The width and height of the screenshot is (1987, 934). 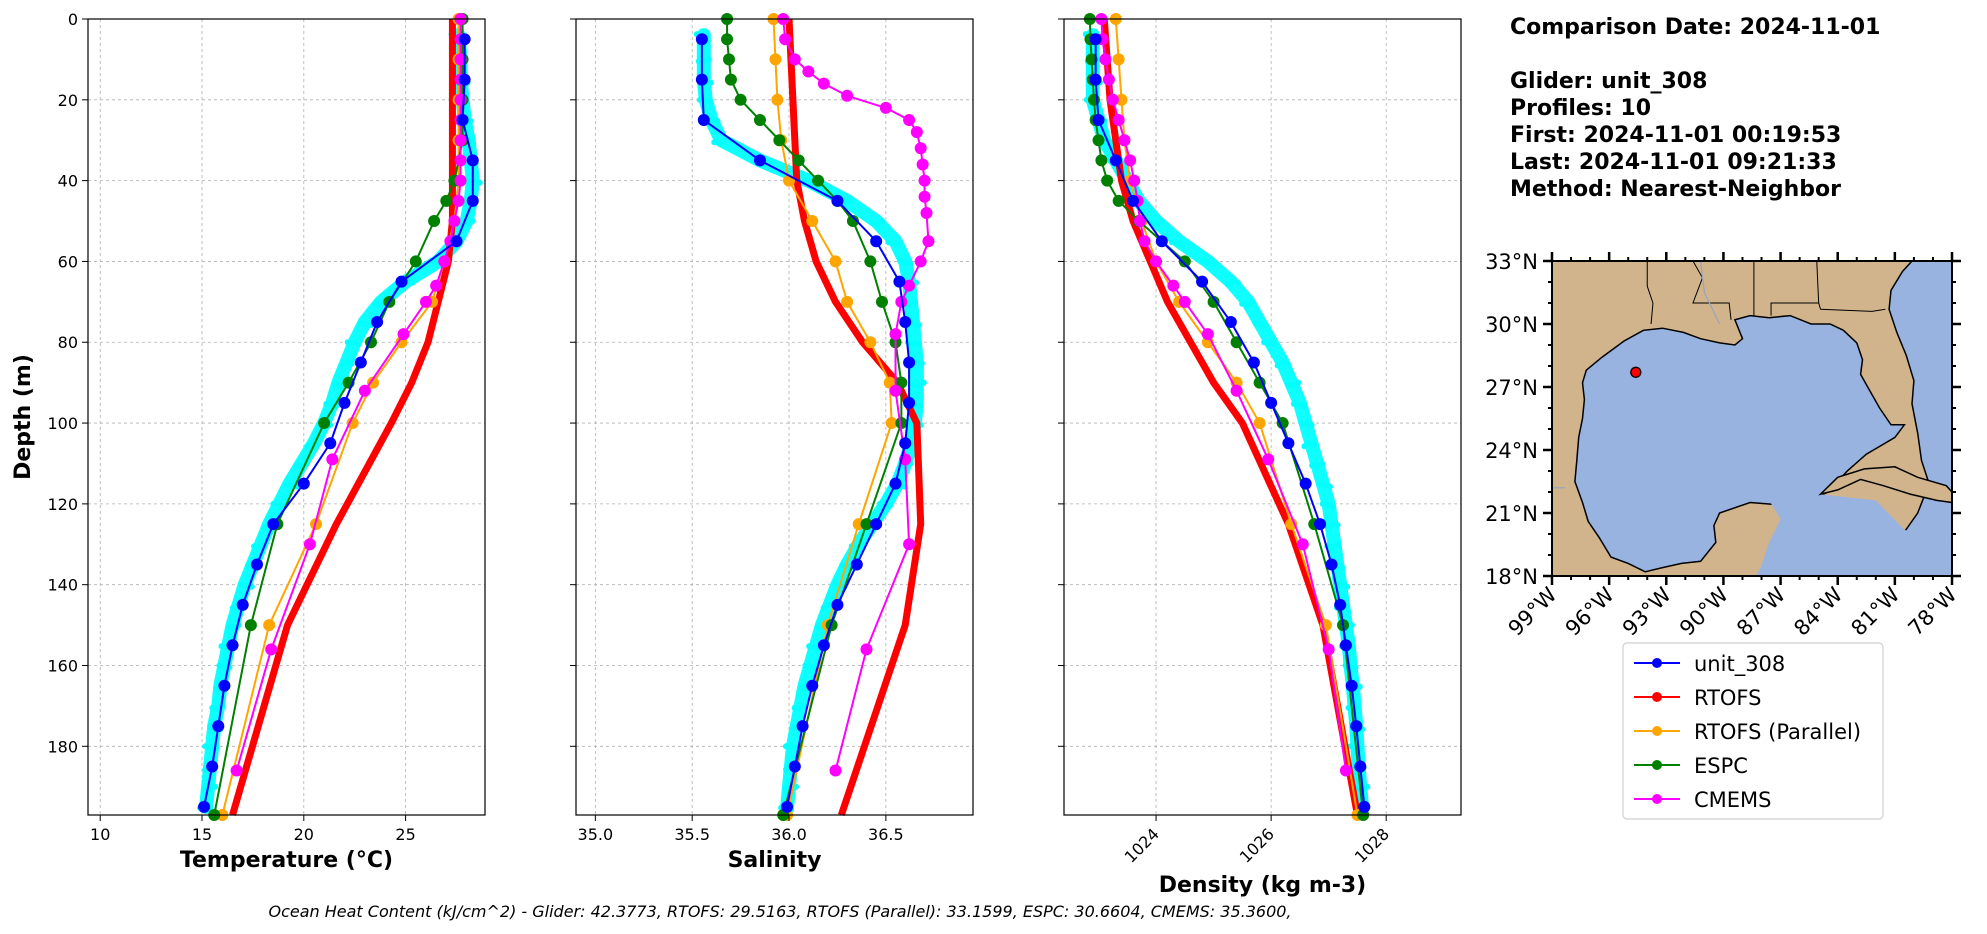 What do you see at coordinates (1777, 732) in the screenshot?
I see `legend-label: RTOFS (Parallel)` at bounding box center [1777, 732].